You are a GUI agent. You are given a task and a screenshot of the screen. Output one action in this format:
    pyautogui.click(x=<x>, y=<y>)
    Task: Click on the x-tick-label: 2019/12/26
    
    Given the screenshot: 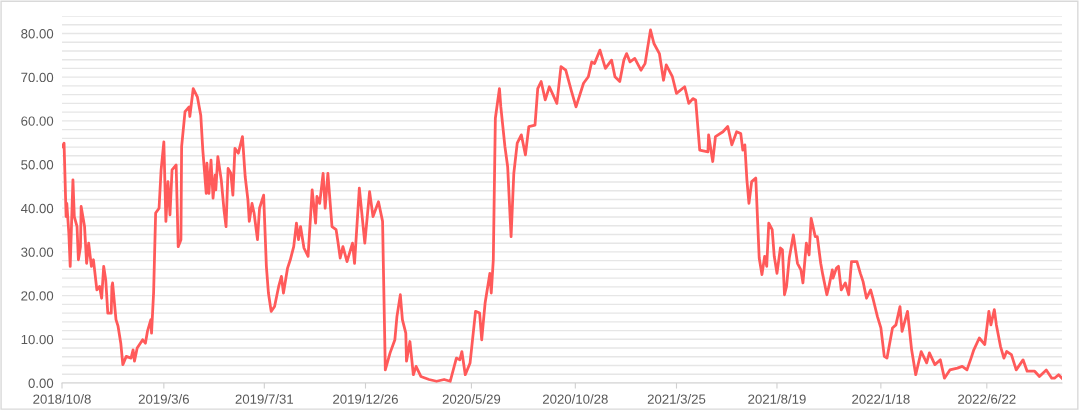 What is the action you would take?
    pyautogui.click(x=365, y=399)
    